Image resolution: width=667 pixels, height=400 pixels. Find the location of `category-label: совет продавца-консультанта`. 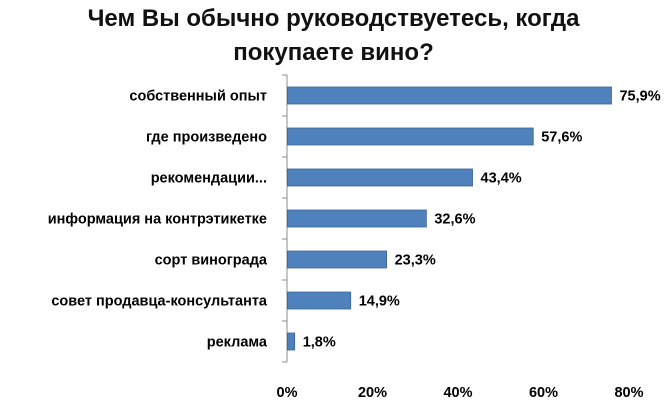

category-label: совет продавца-консультанта is located at coordinates (159, 302).